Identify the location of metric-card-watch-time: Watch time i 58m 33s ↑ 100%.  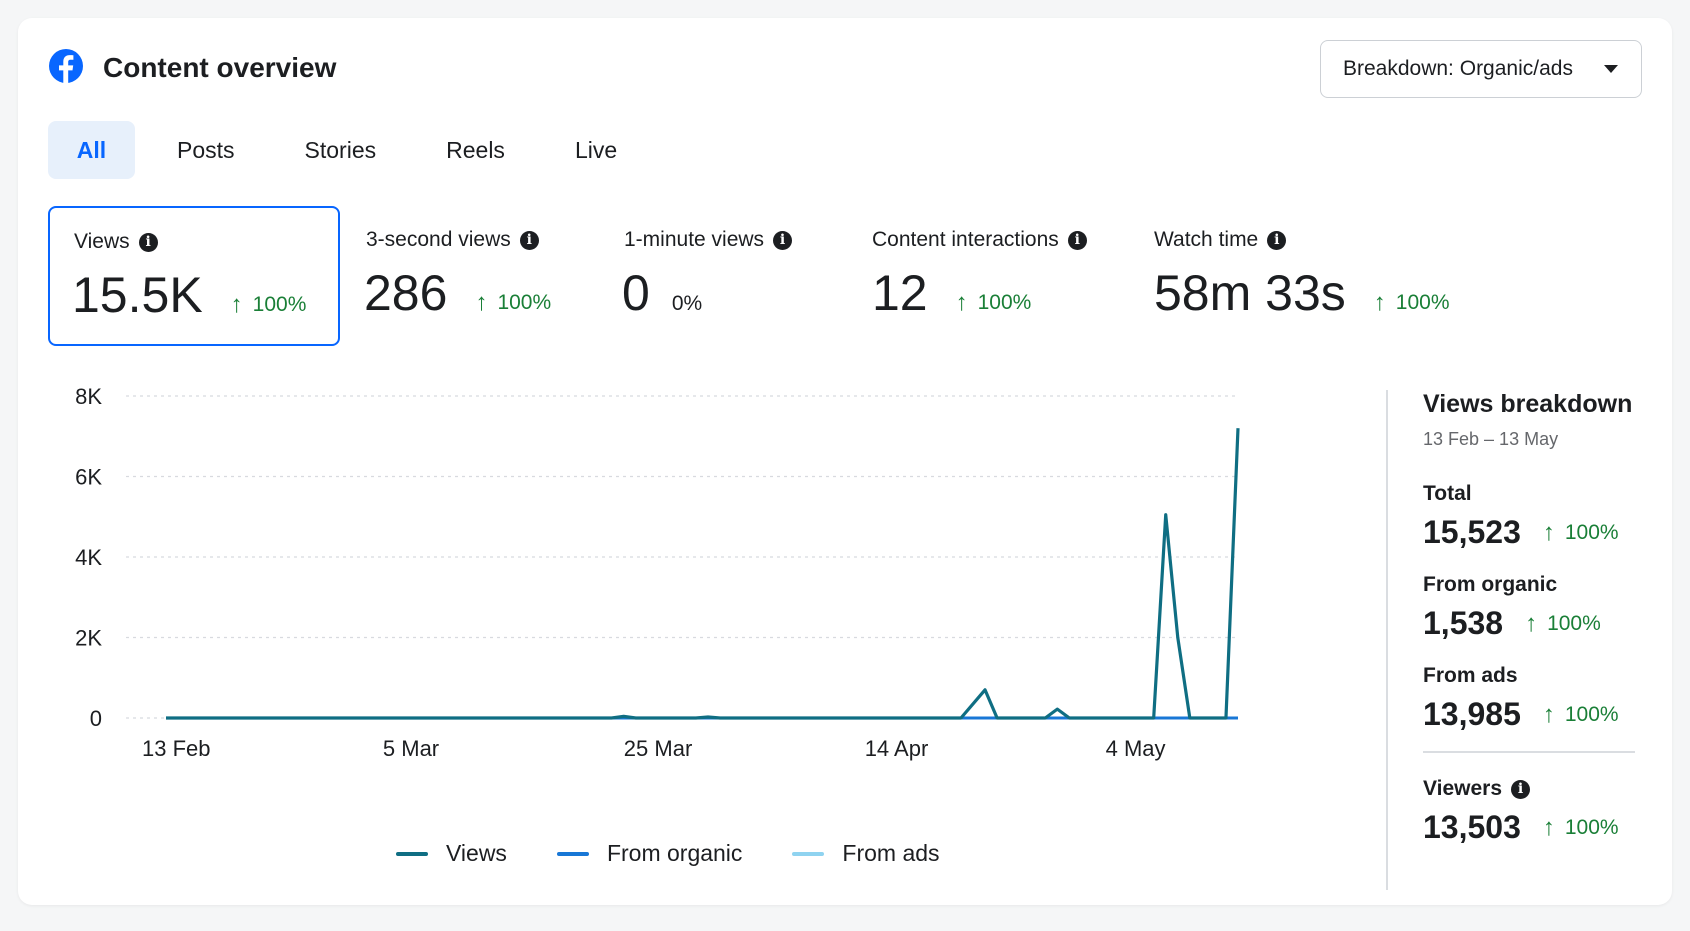
(1324, 276).